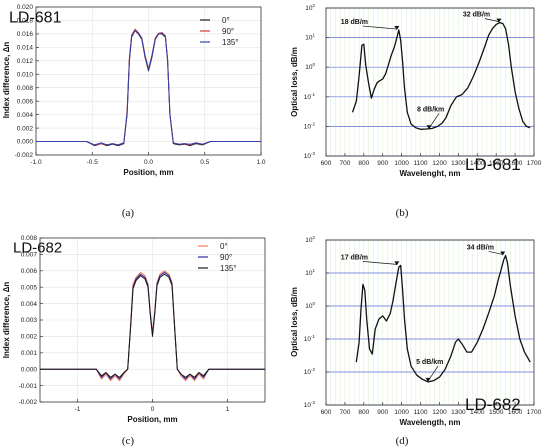  Describe the element at coordinates (204, 162) in the screenshot. I see `x-tick-label: 0.5` at that location.